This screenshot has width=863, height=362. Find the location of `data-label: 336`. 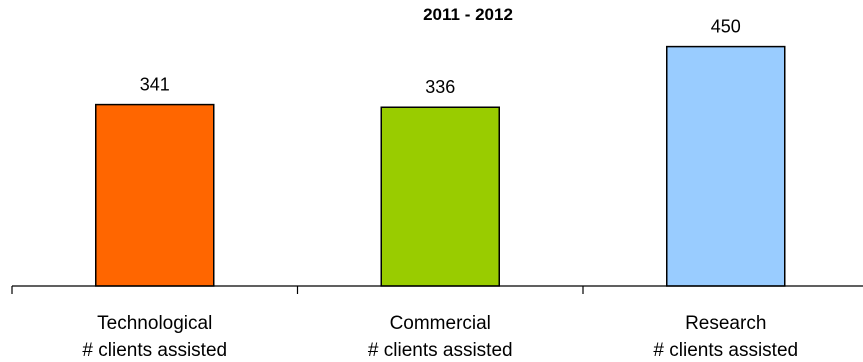

data-label: 336 is located at coordinates (440, 87).